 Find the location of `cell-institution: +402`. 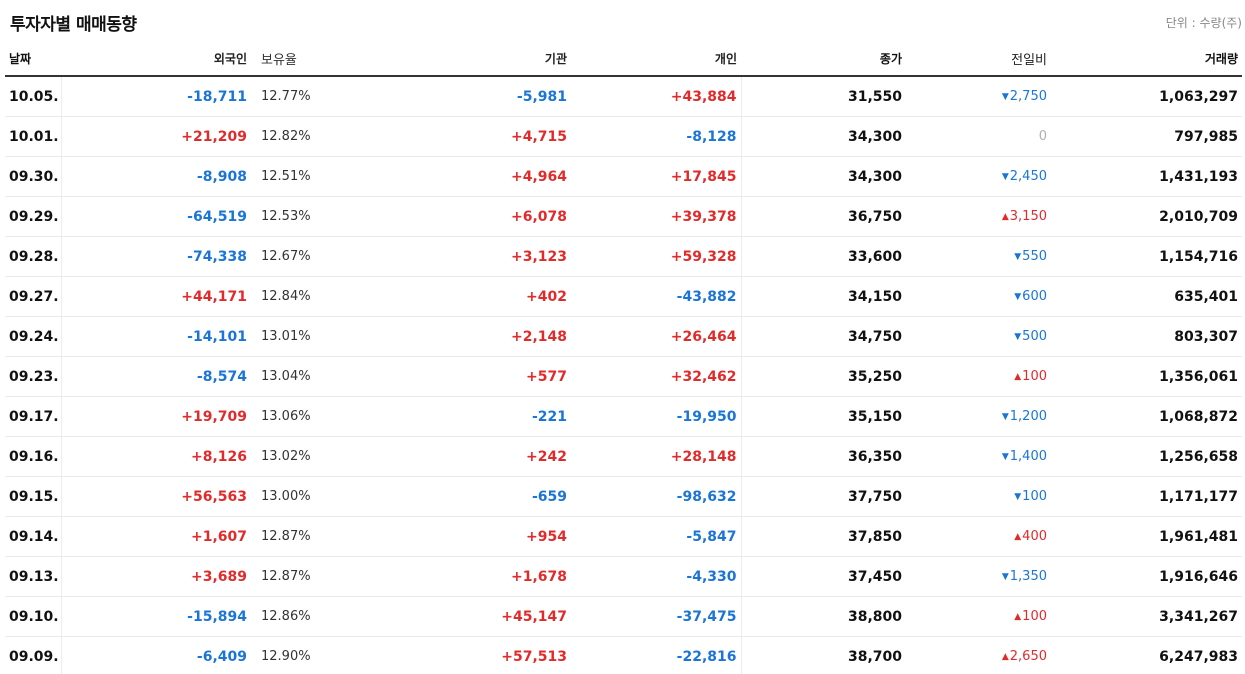

cell-institution: +402 is located at coordinates (466, 296).